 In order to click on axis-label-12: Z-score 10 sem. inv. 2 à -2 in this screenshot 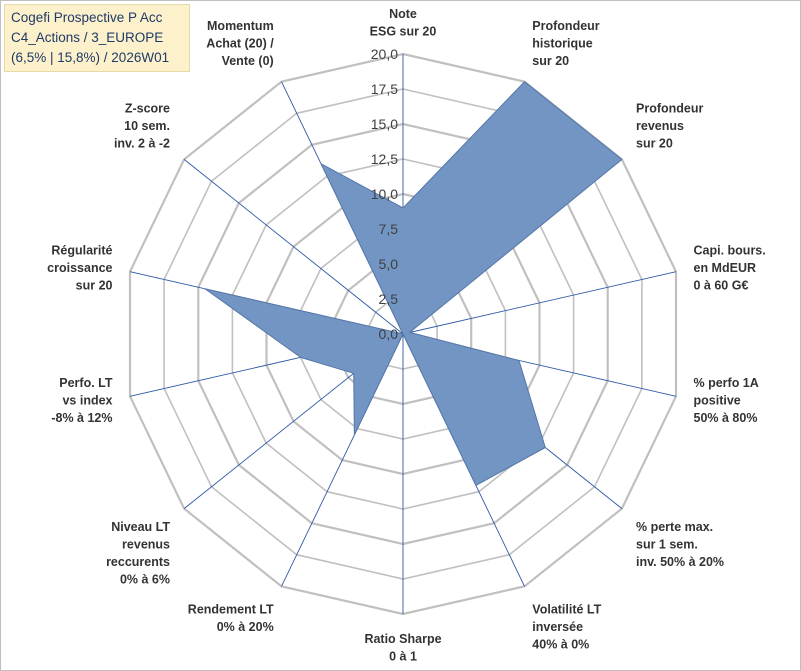, I will do `click(142, 126)`.